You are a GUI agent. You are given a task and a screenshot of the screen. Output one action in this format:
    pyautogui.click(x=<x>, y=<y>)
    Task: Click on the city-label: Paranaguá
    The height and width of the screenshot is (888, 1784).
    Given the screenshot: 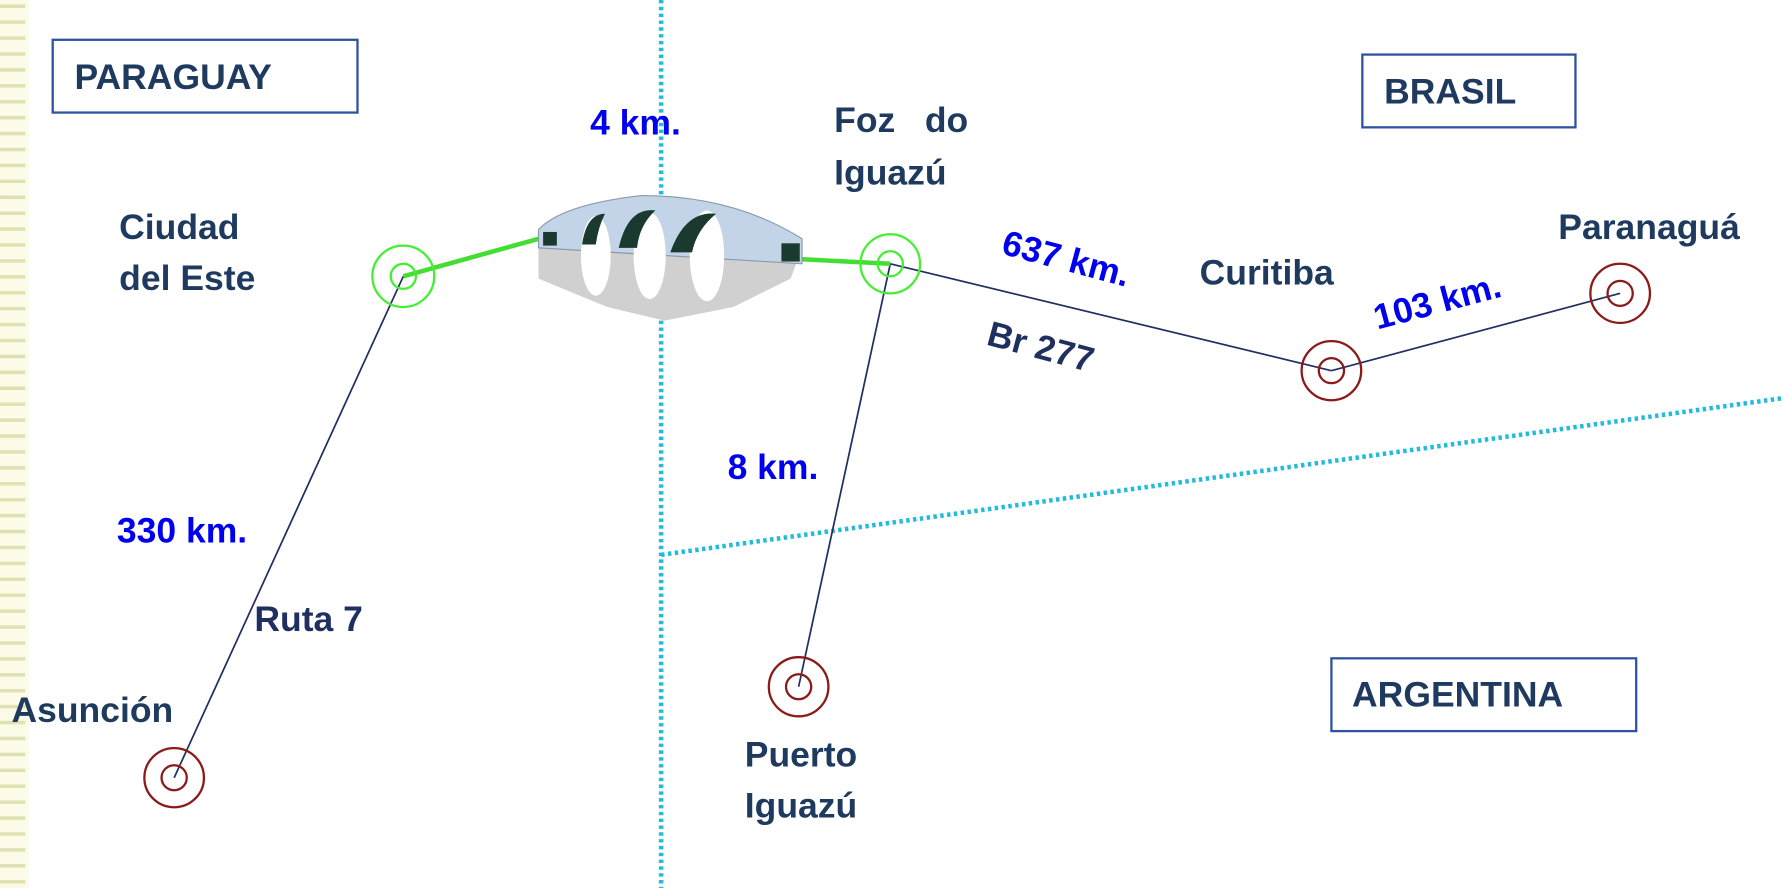 What is the action you would take?
    pyautogui.click(x=1649, y=227)
    